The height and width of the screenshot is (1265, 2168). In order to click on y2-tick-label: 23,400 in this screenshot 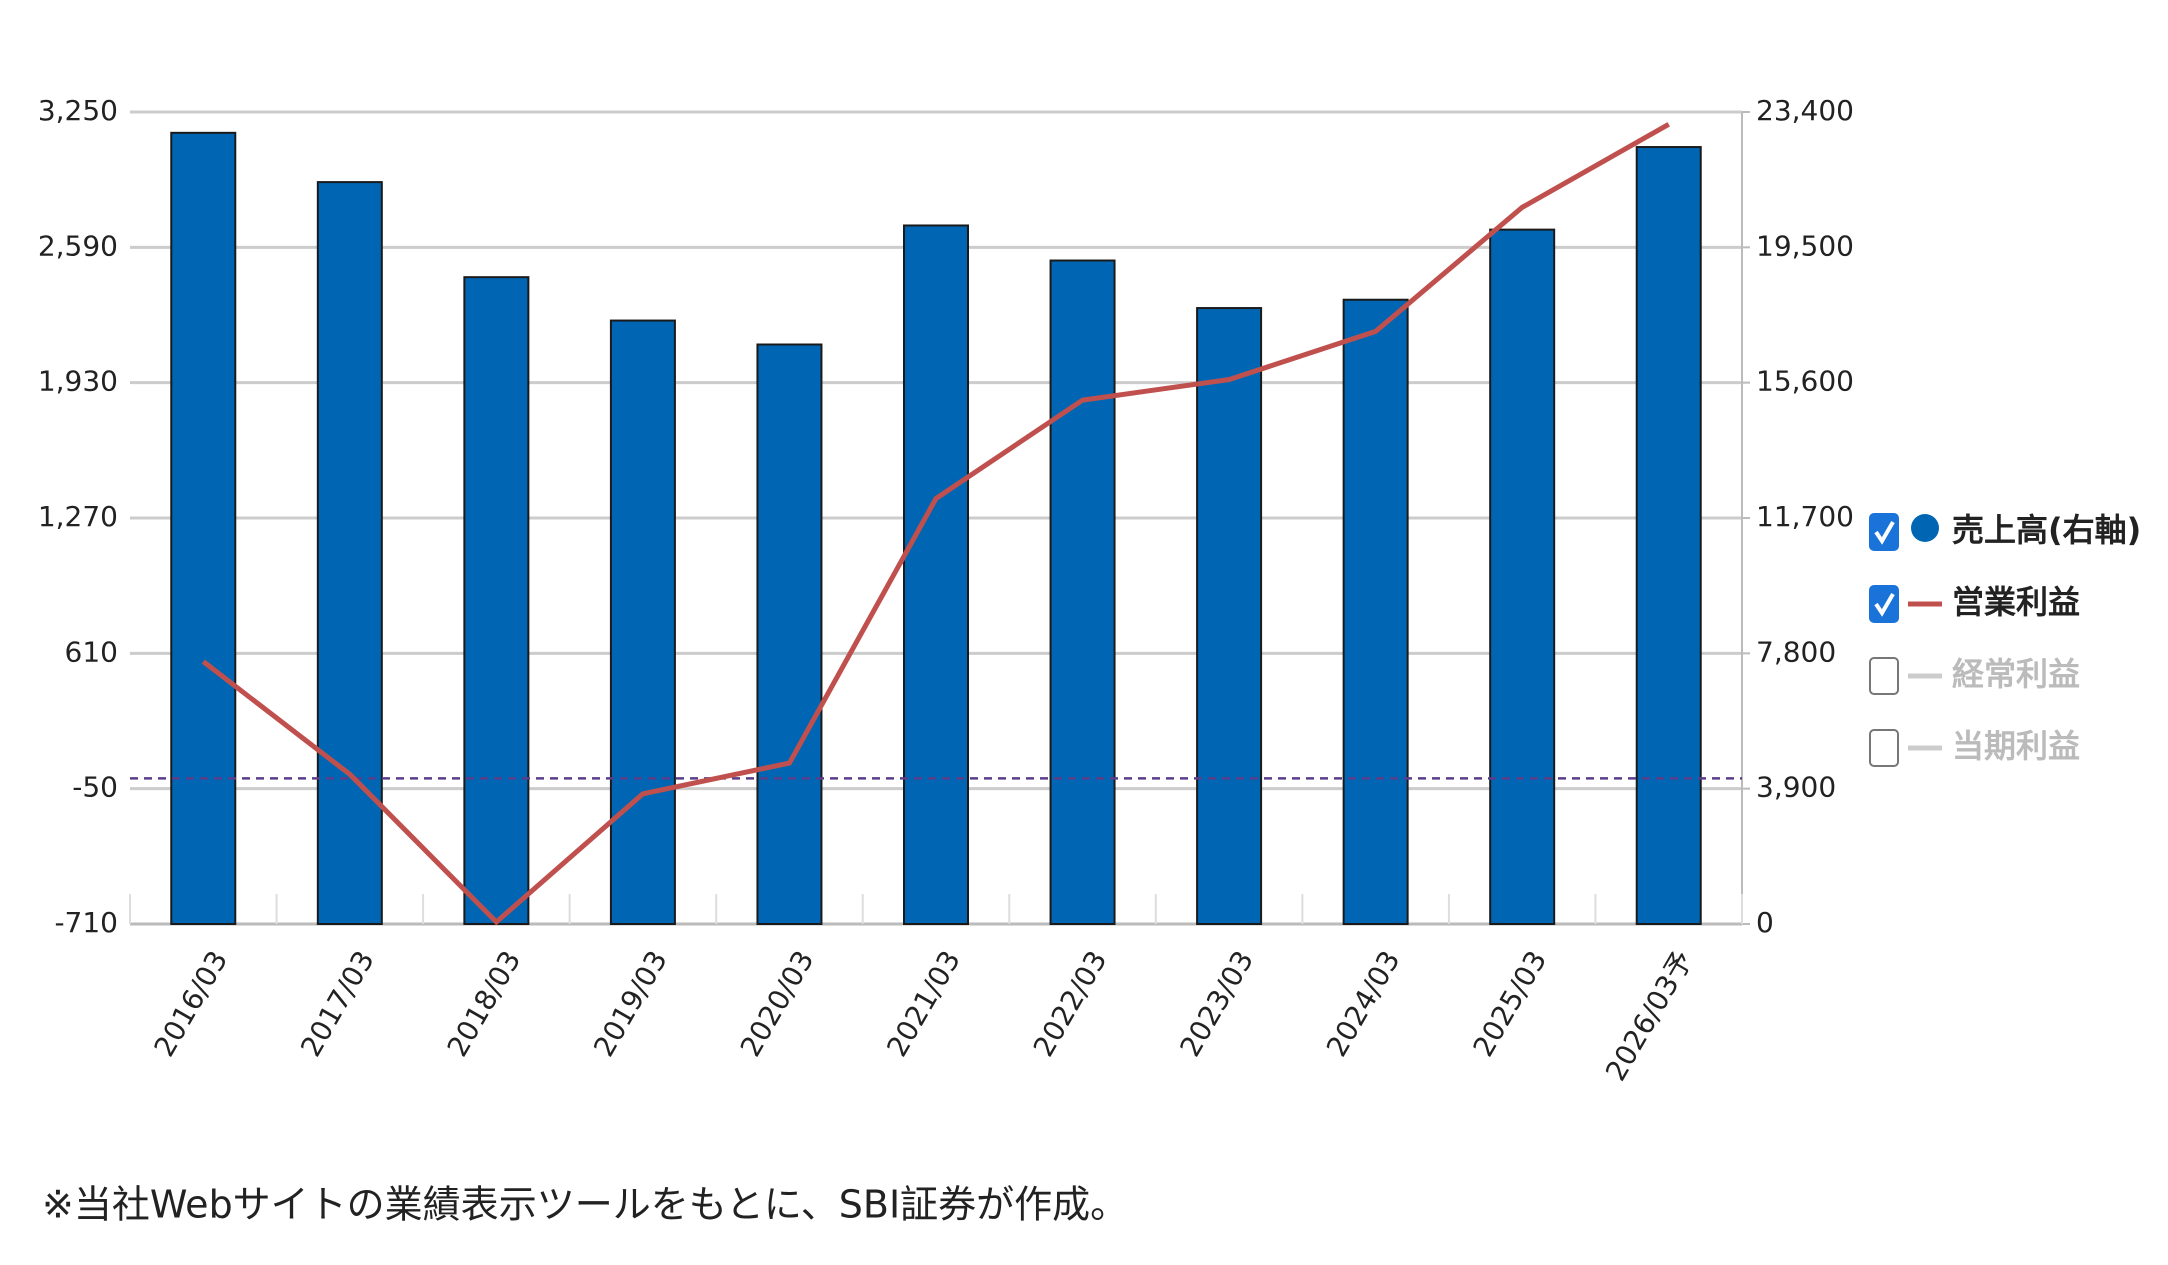, I will do `click(1805, 110)`.